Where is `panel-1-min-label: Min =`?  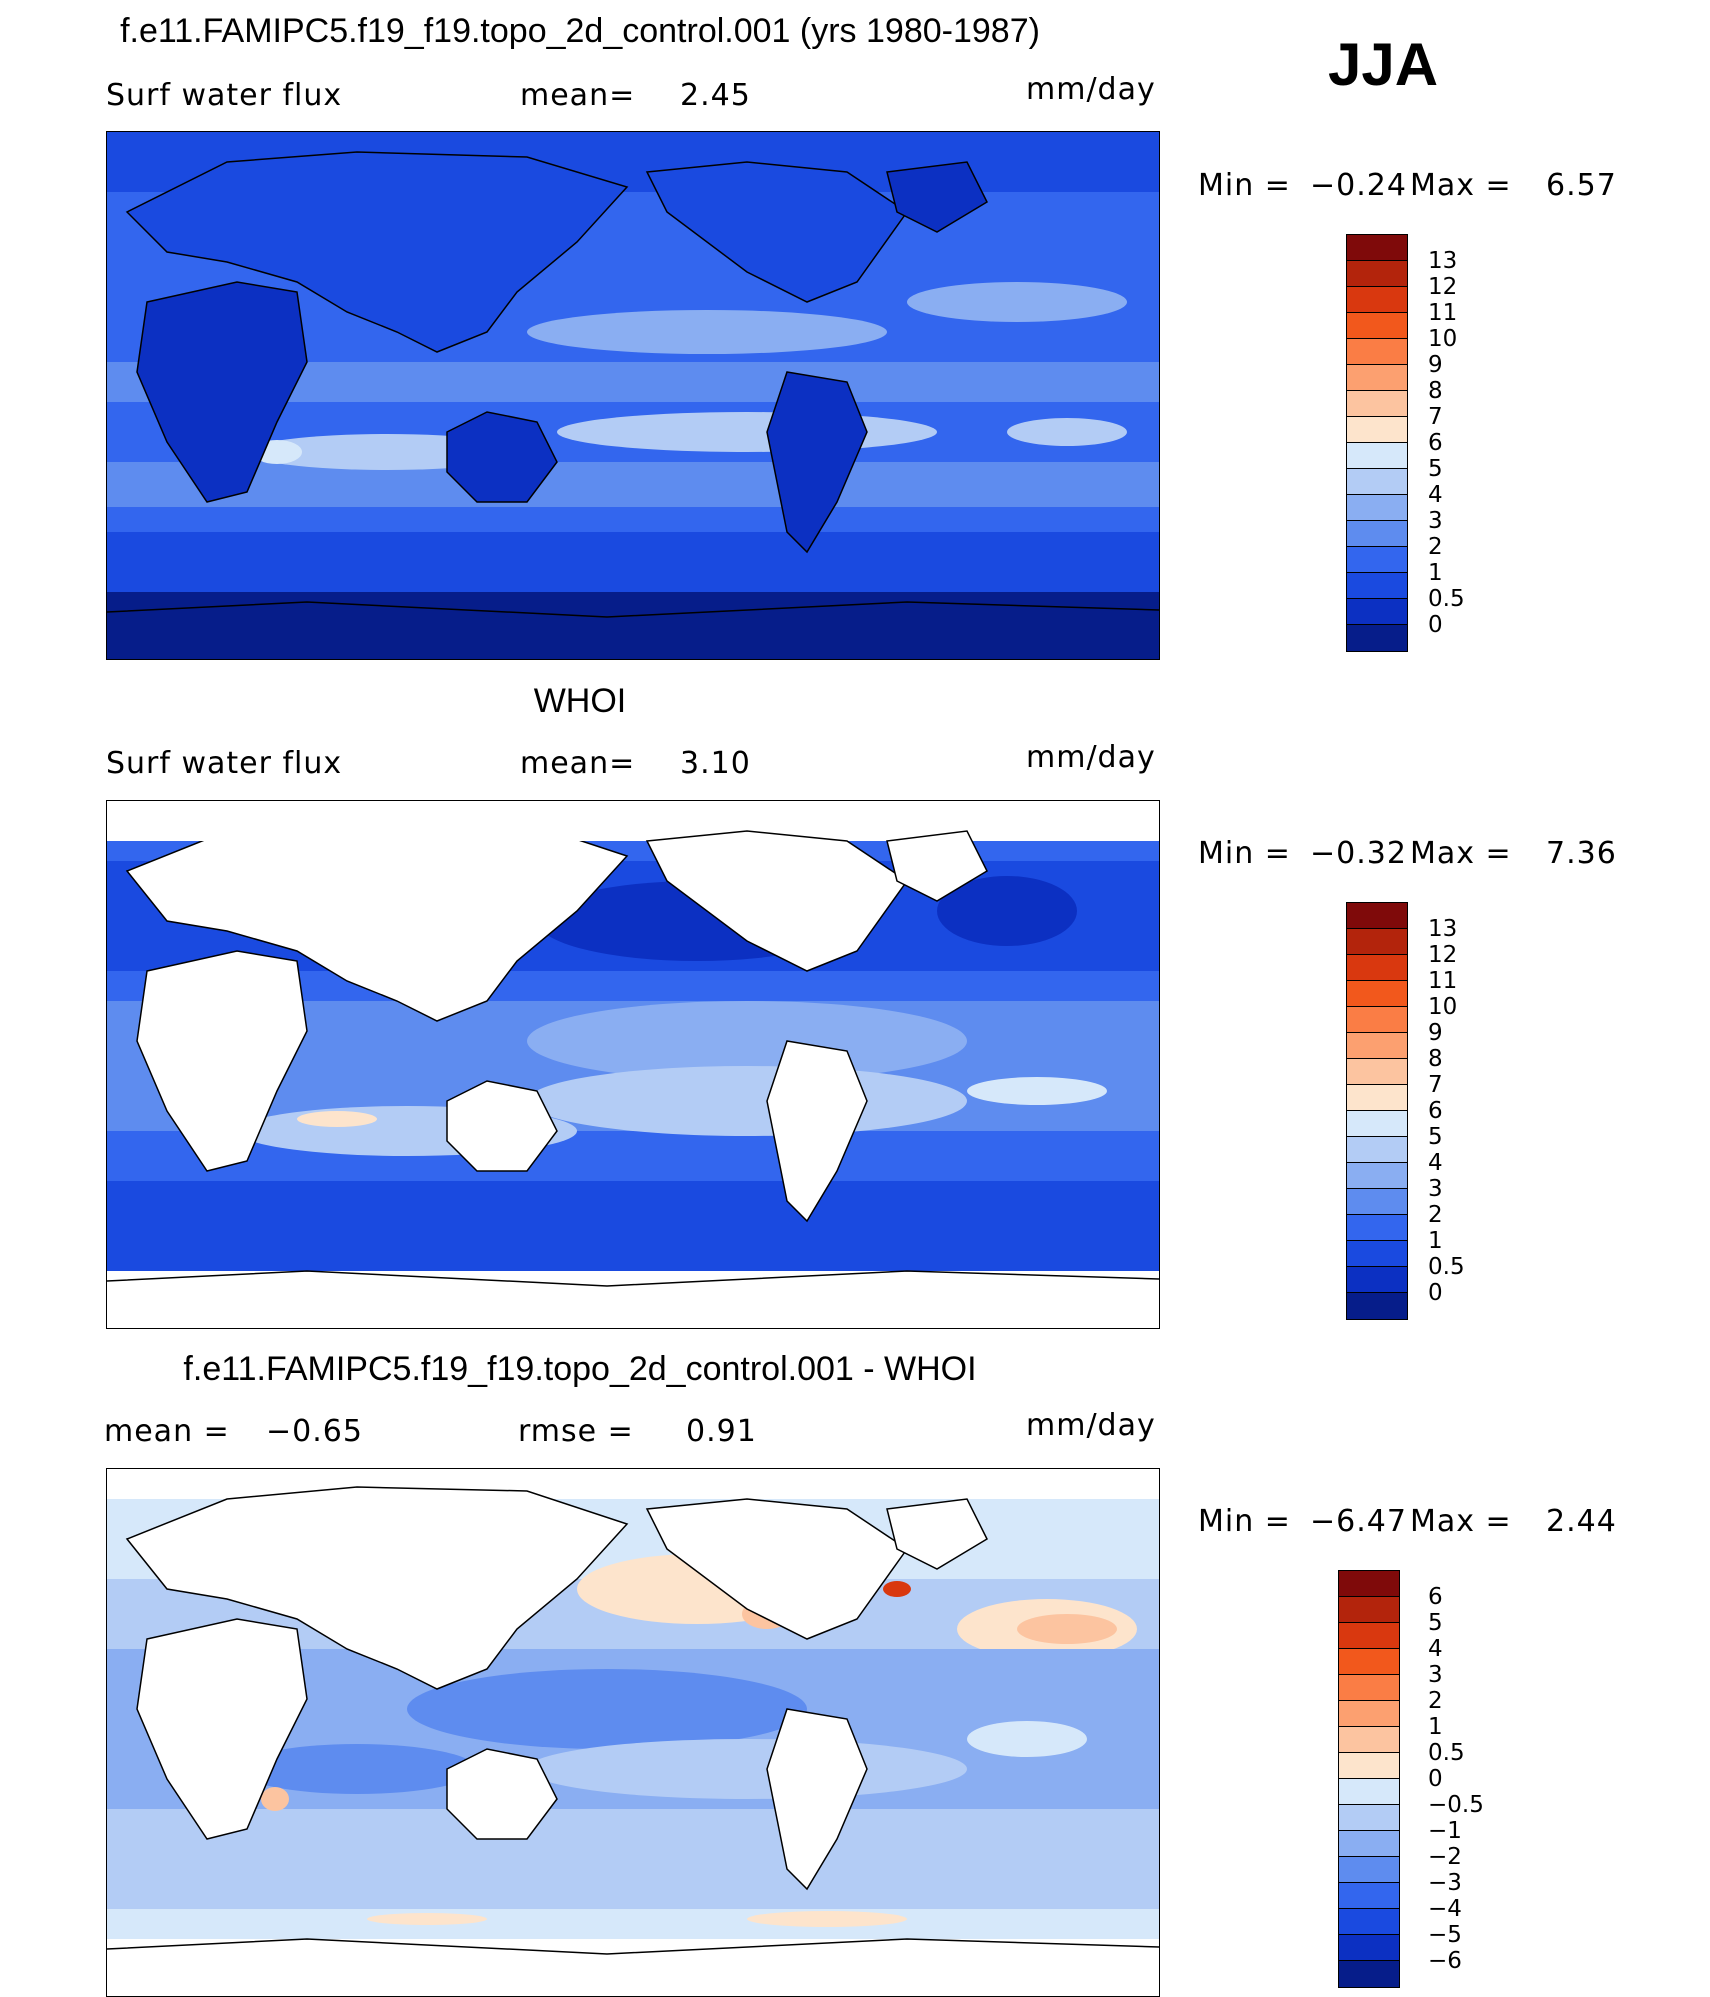 panel-1-min-label: Min = is located at coordinates (1244, 185).